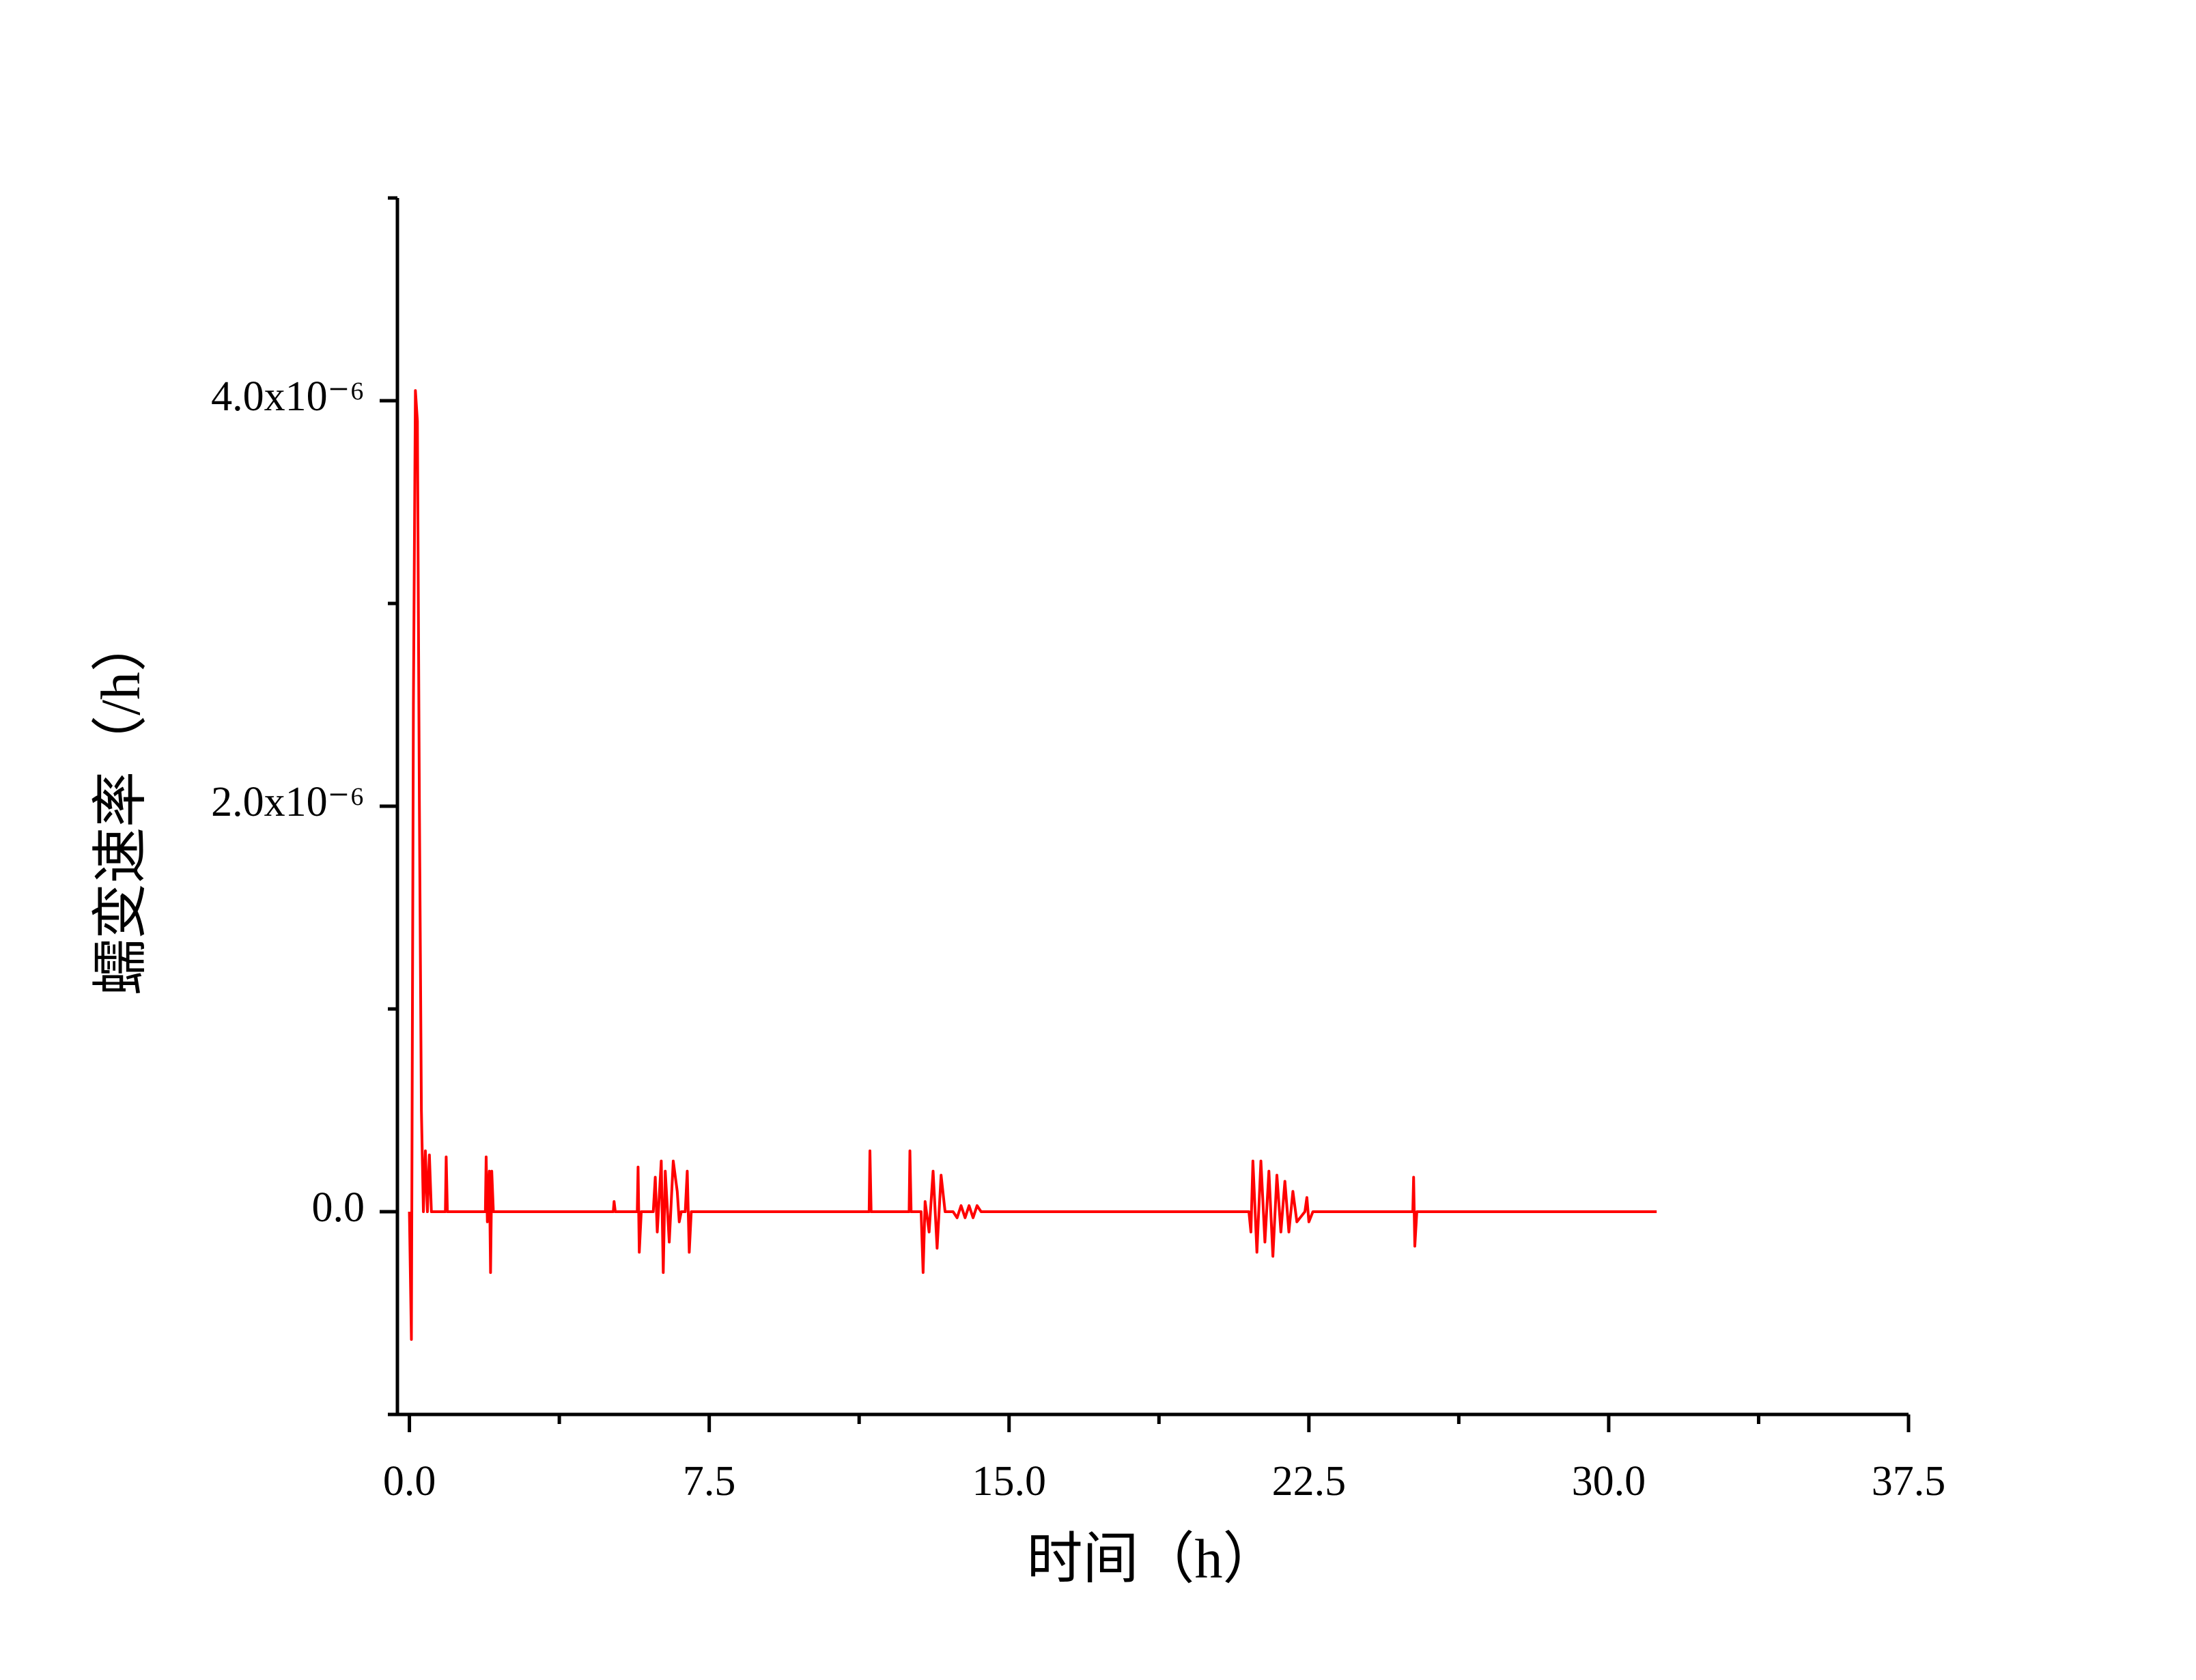  Describe the element at coordinates (1009, 1481) in the screenshot. I see `x-tick-label: 15.0` at that location.